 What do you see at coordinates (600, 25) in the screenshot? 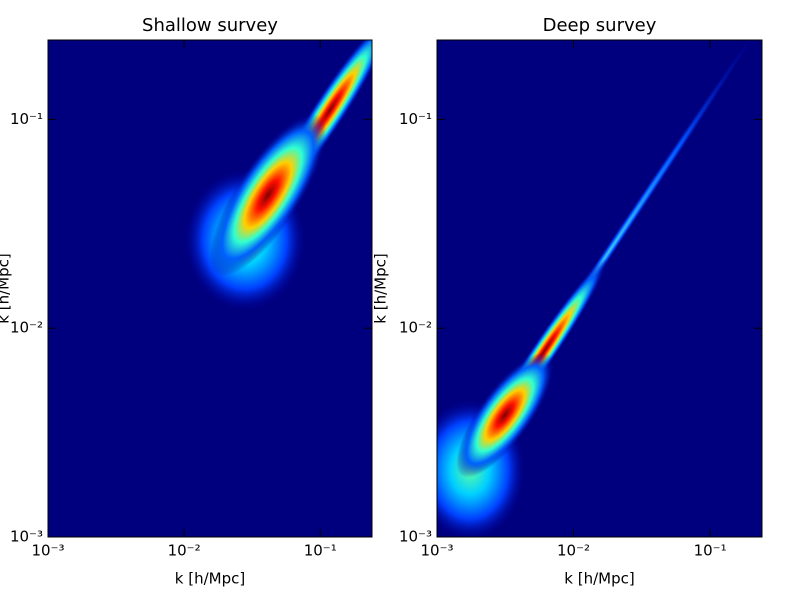
I see `chart-title: Deep survey` at bounding box center [600, 25].